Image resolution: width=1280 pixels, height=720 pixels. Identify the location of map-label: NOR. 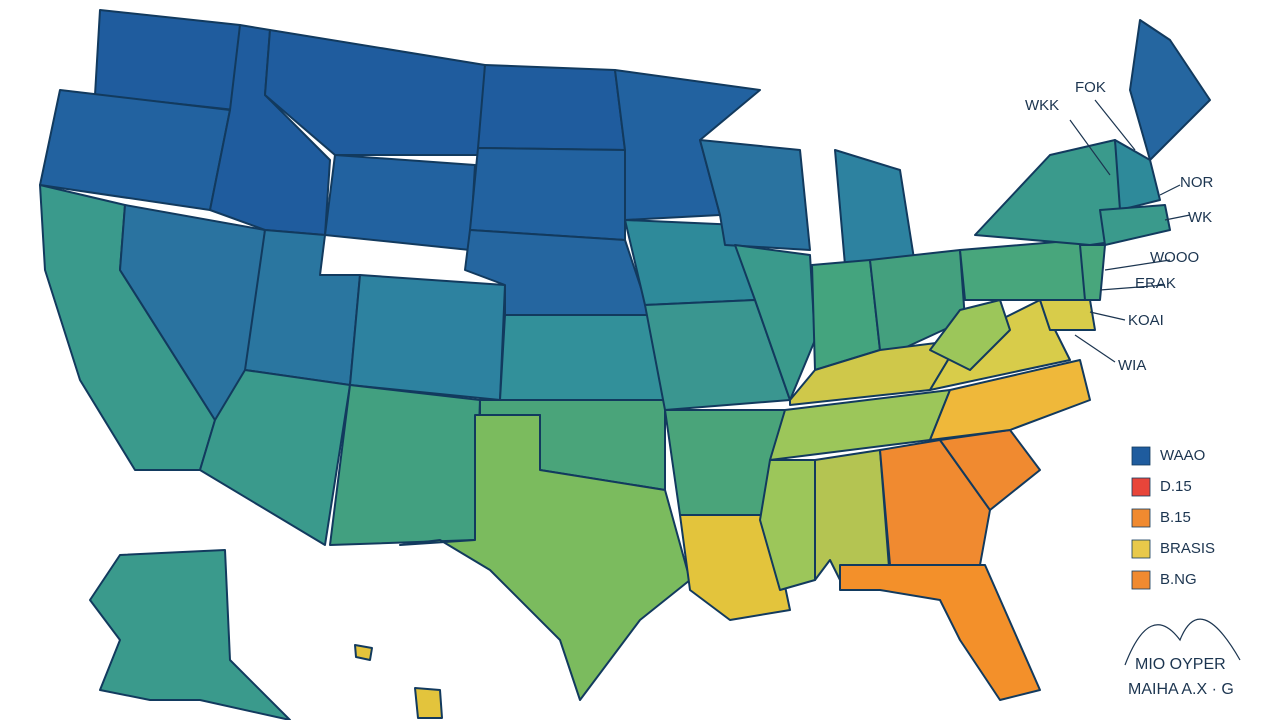
(1197, 182).